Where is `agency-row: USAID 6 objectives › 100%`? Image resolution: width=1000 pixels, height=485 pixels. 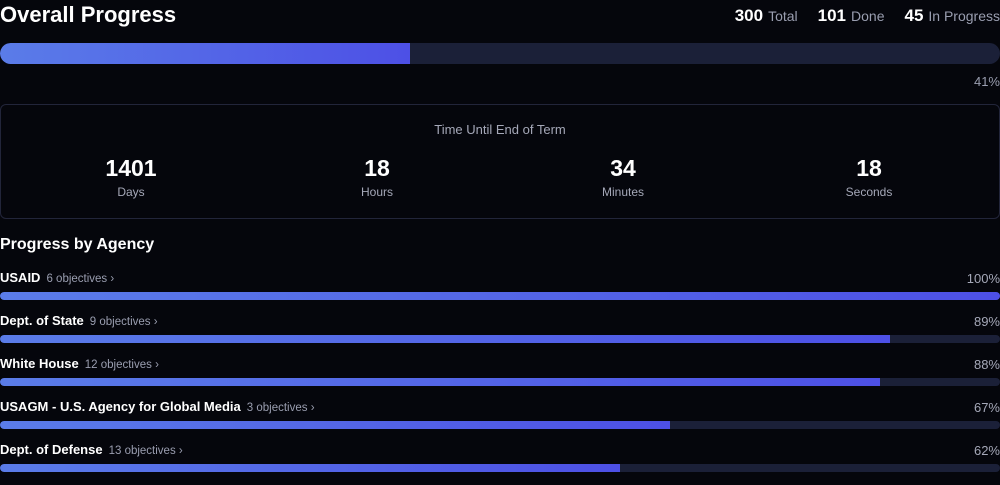 agency-row: USAID 6 objectives › 100% is located at coordinates (500, 291).